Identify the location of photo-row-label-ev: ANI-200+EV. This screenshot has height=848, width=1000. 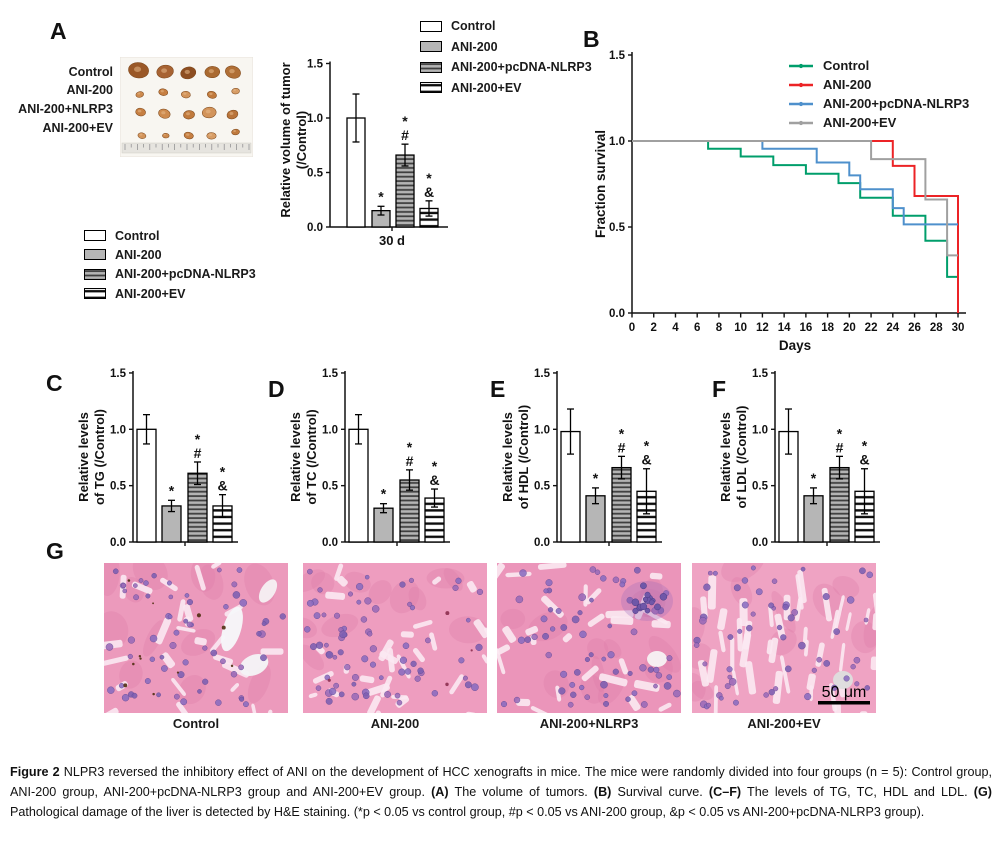
(77, 128).